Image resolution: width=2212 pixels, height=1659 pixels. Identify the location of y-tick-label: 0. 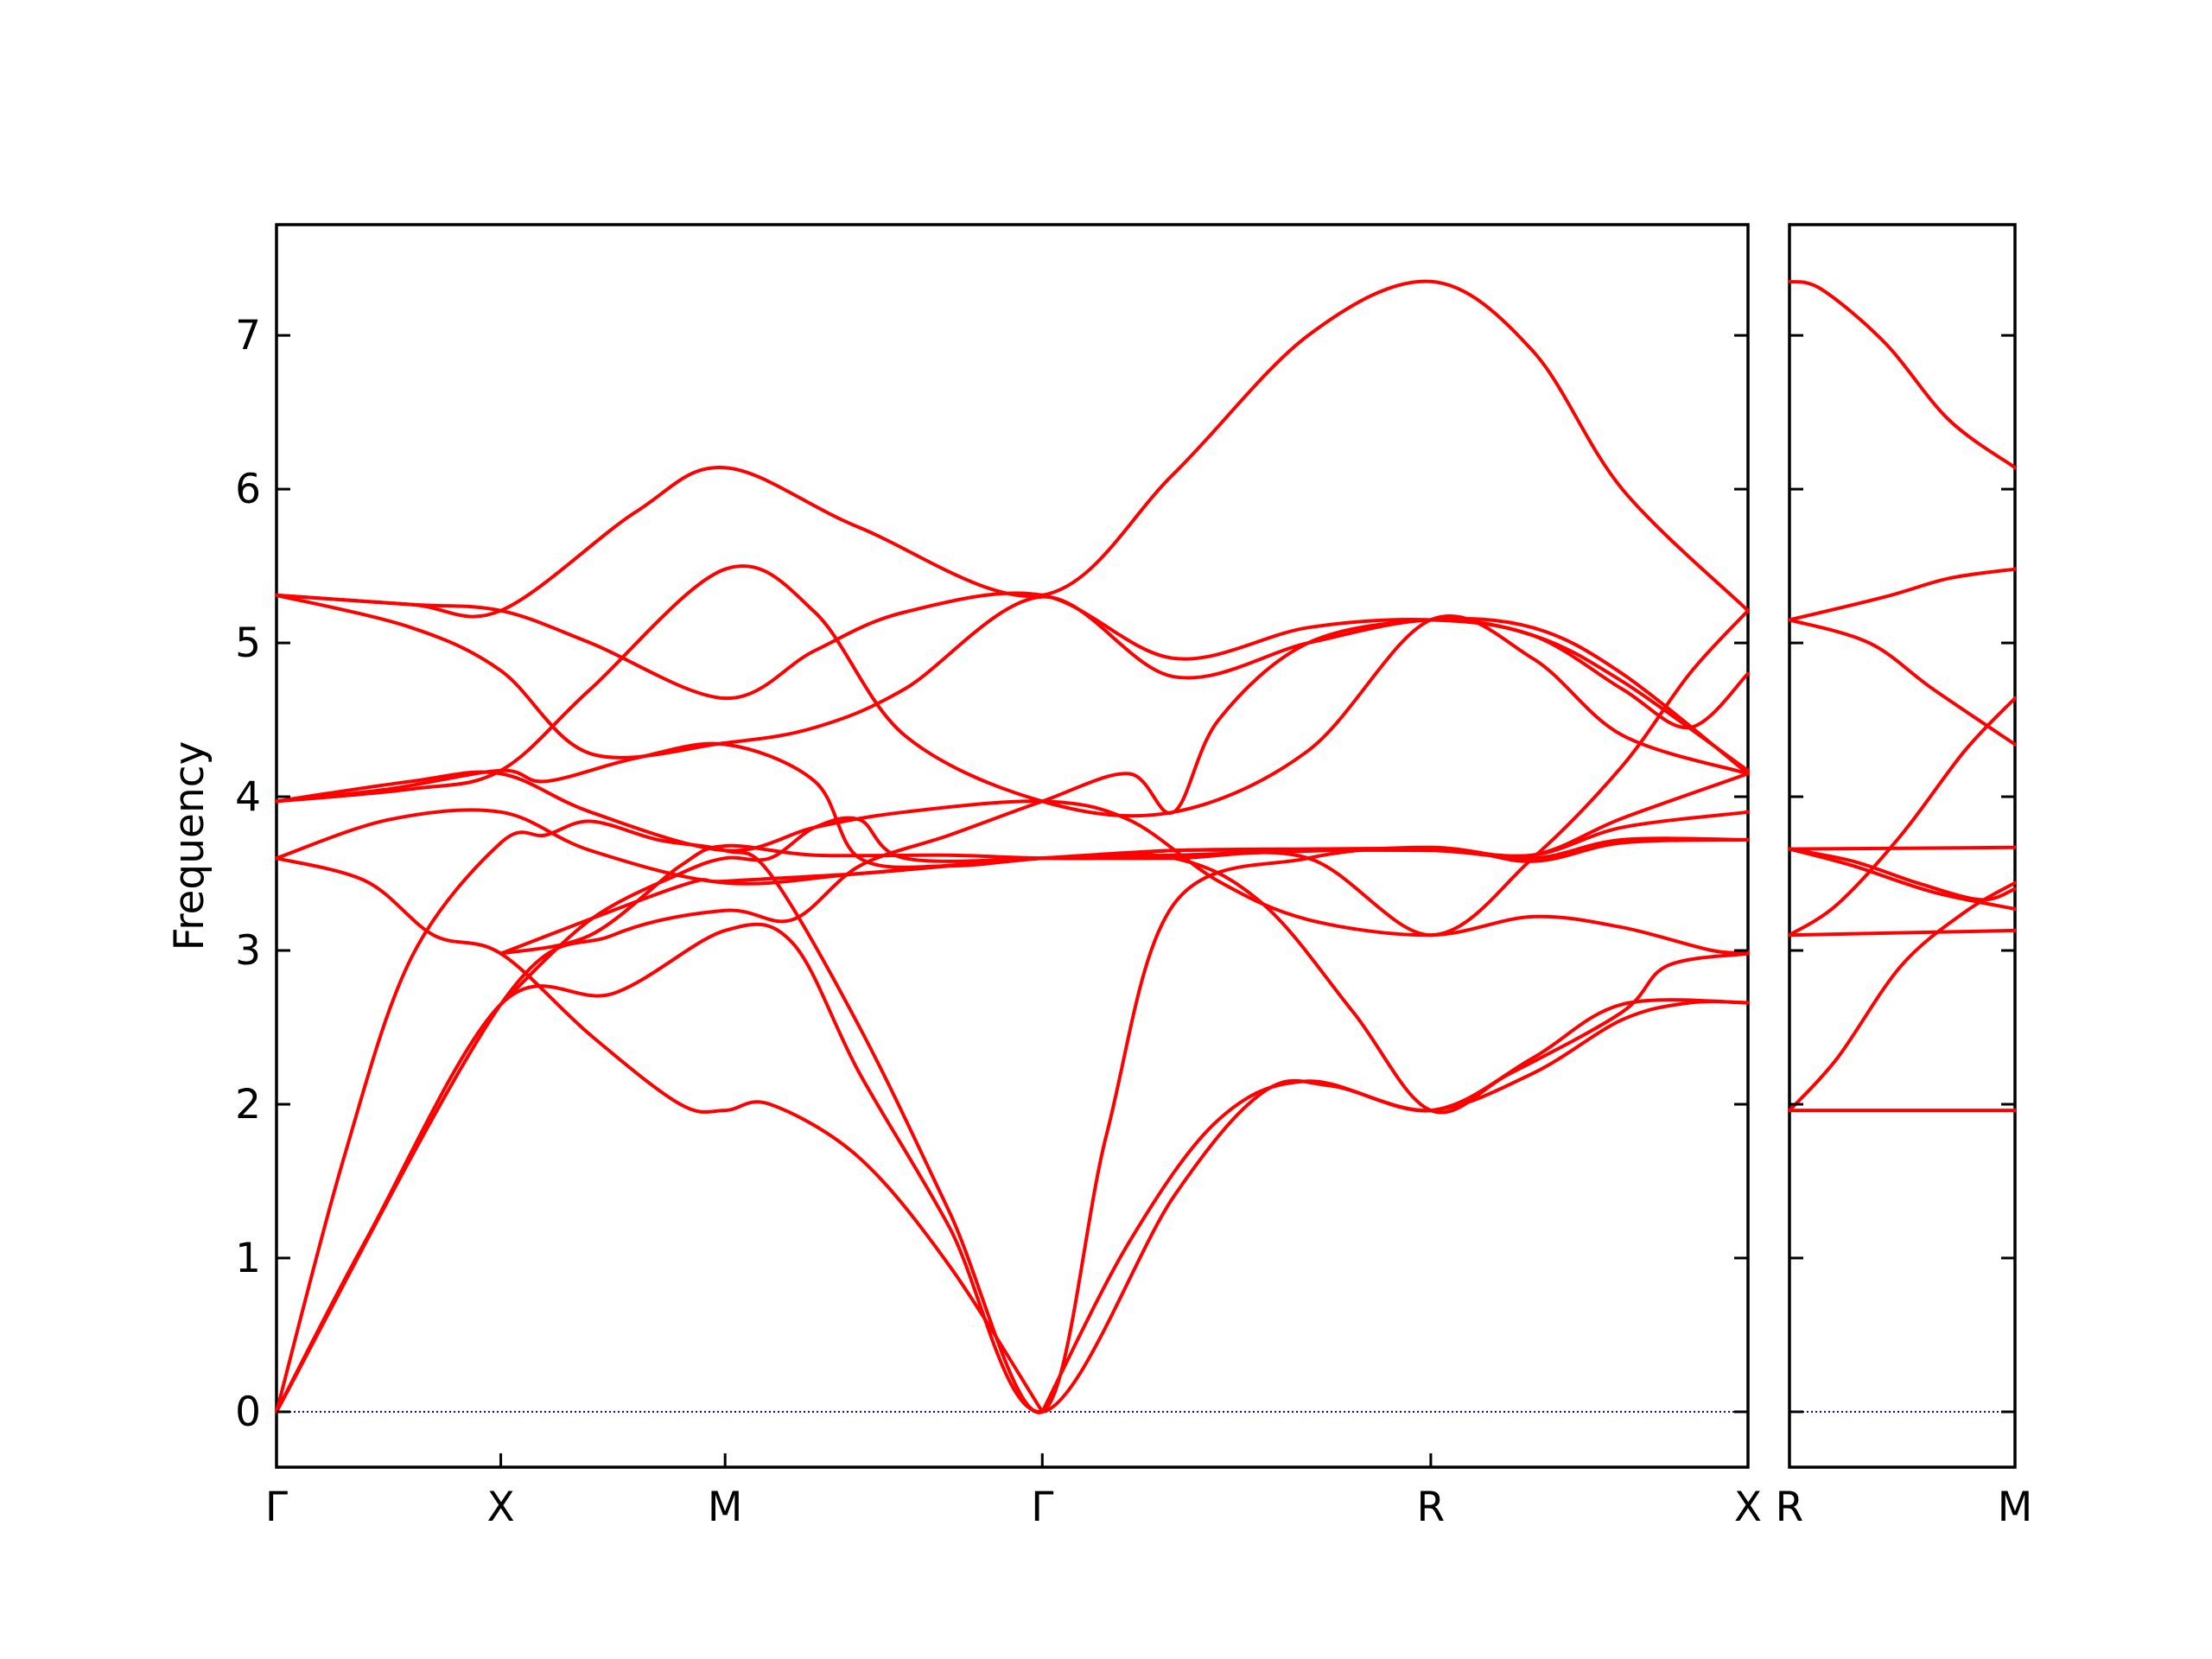
(248, 1412).